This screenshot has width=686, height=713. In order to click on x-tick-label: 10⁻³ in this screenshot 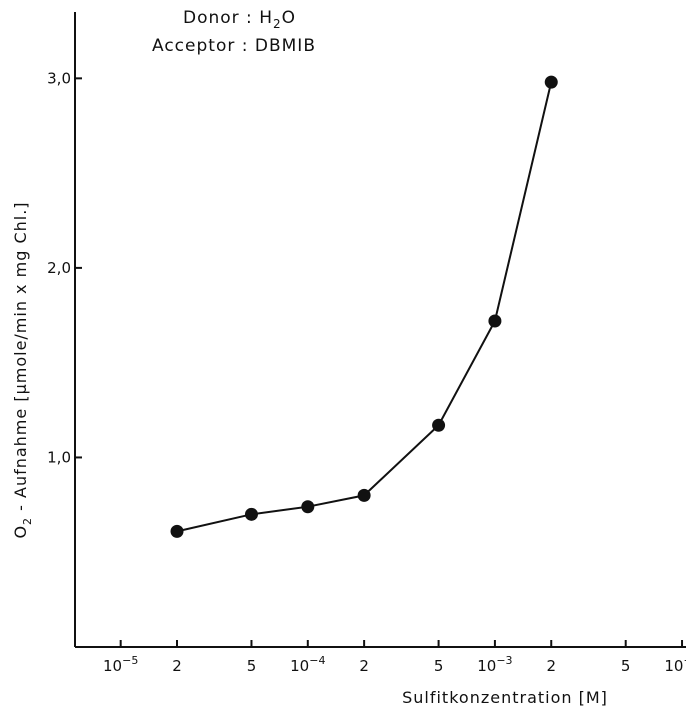, I will do `click(494, 664)`.